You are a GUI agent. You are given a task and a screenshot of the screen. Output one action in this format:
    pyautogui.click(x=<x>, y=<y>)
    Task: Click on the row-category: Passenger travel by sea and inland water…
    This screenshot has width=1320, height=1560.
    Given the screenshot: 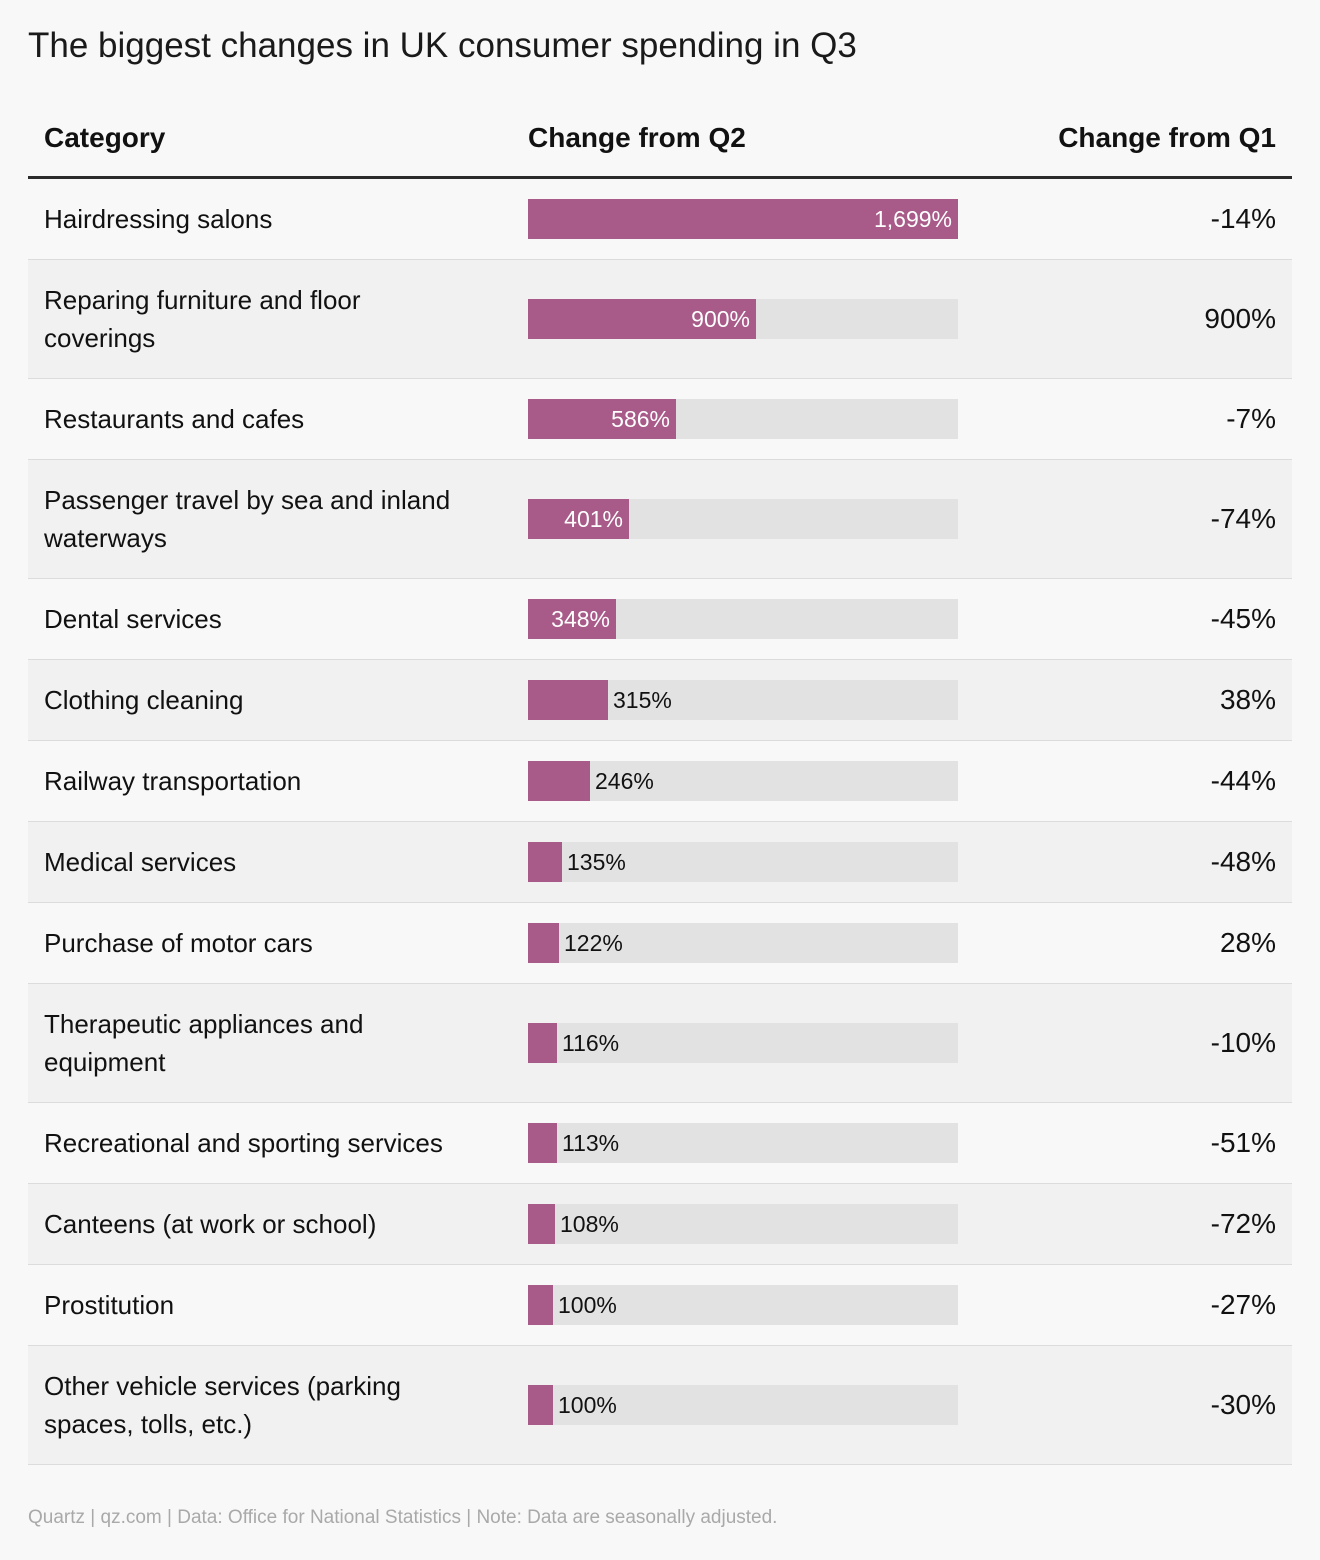 What is the action you would take?
    pyautogui.click(x=247, y=519)
    